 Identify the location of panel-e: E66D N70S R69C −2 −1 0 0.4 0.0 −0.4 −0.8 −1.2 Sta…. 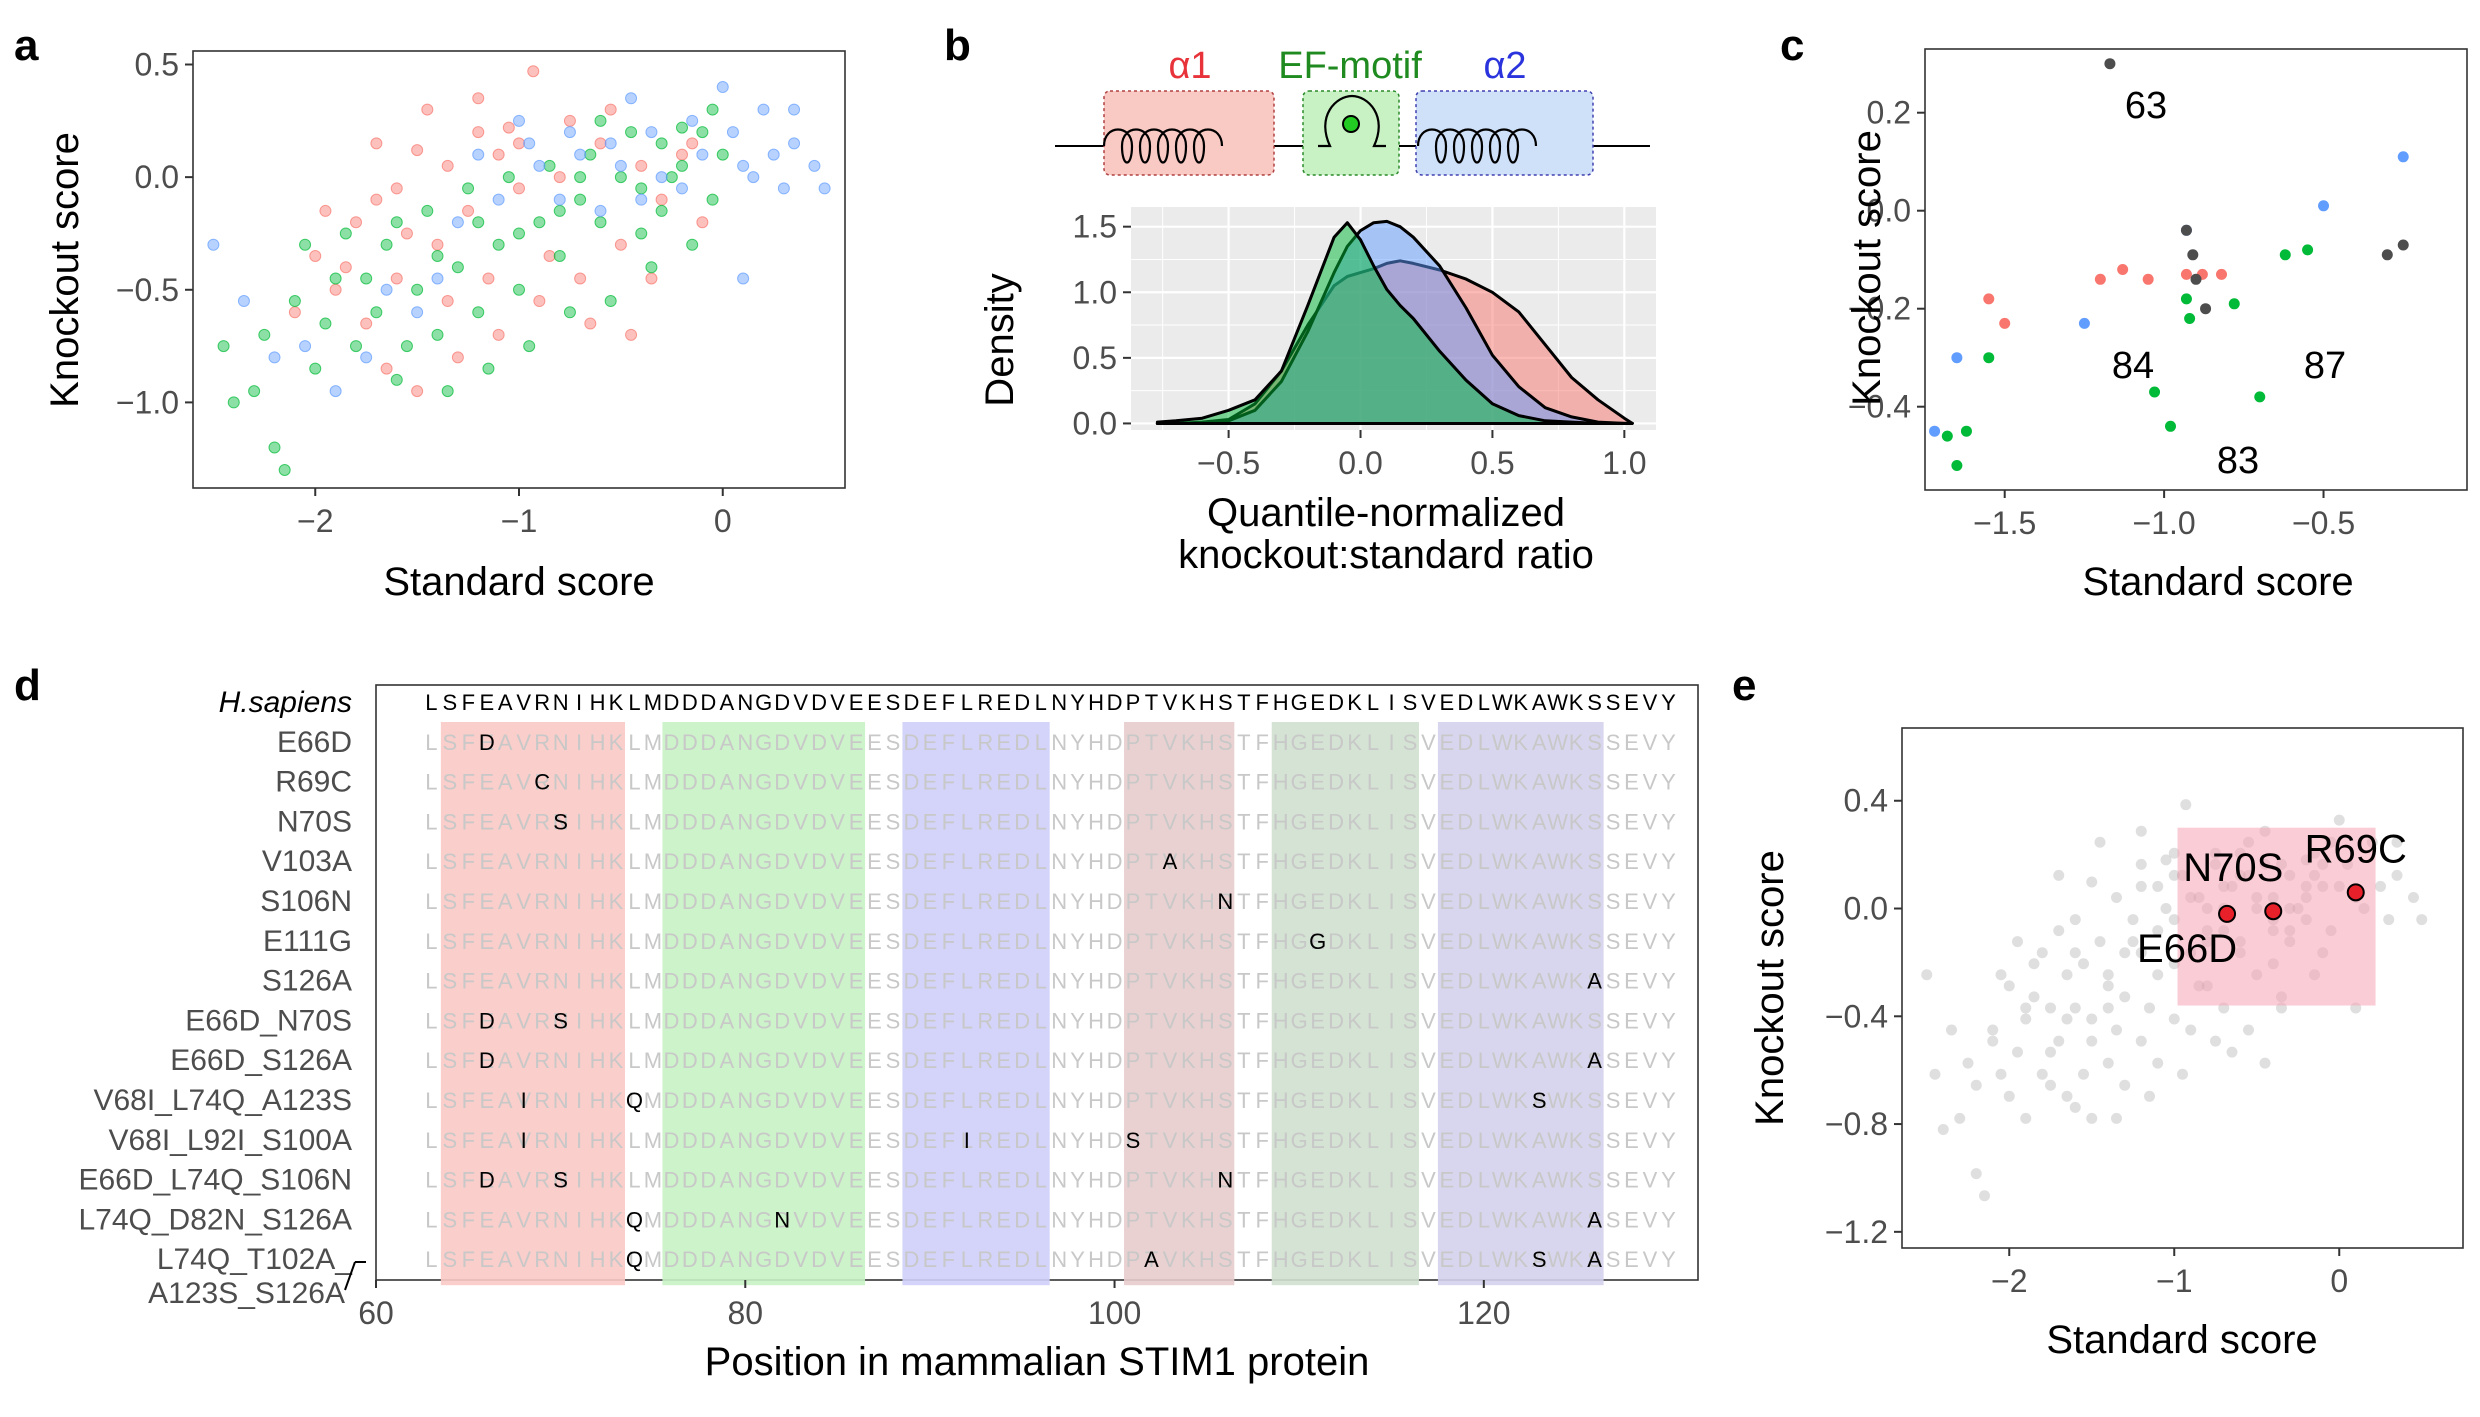
(2106, 1044).